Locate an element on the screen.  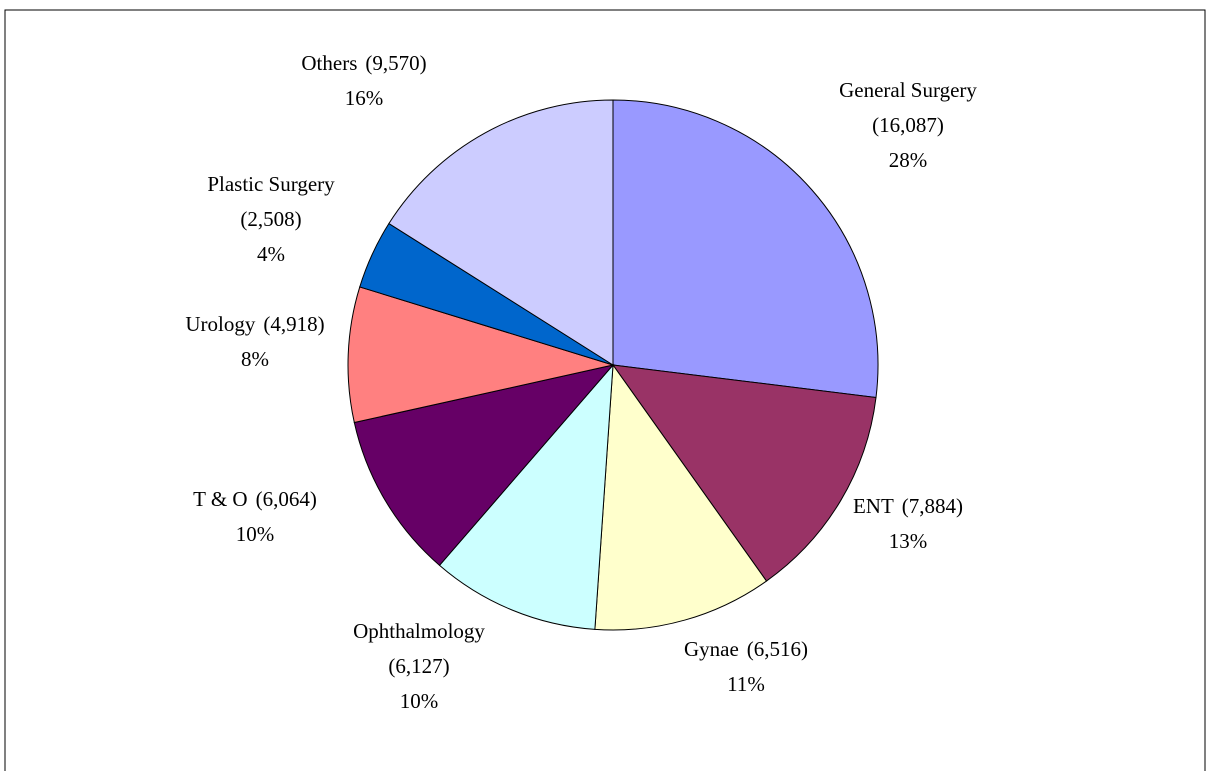
slice-label: ENT is located at coordinates (873, 506).